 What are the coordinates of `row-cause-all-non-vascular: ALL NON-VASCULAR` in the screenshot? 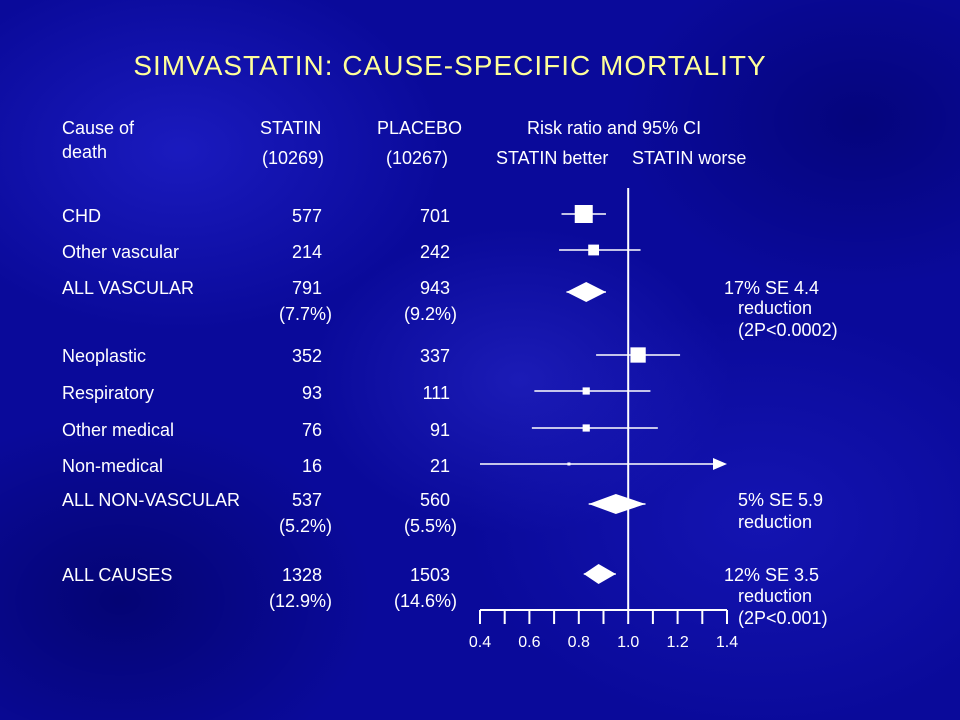 It's located at (151, 500).